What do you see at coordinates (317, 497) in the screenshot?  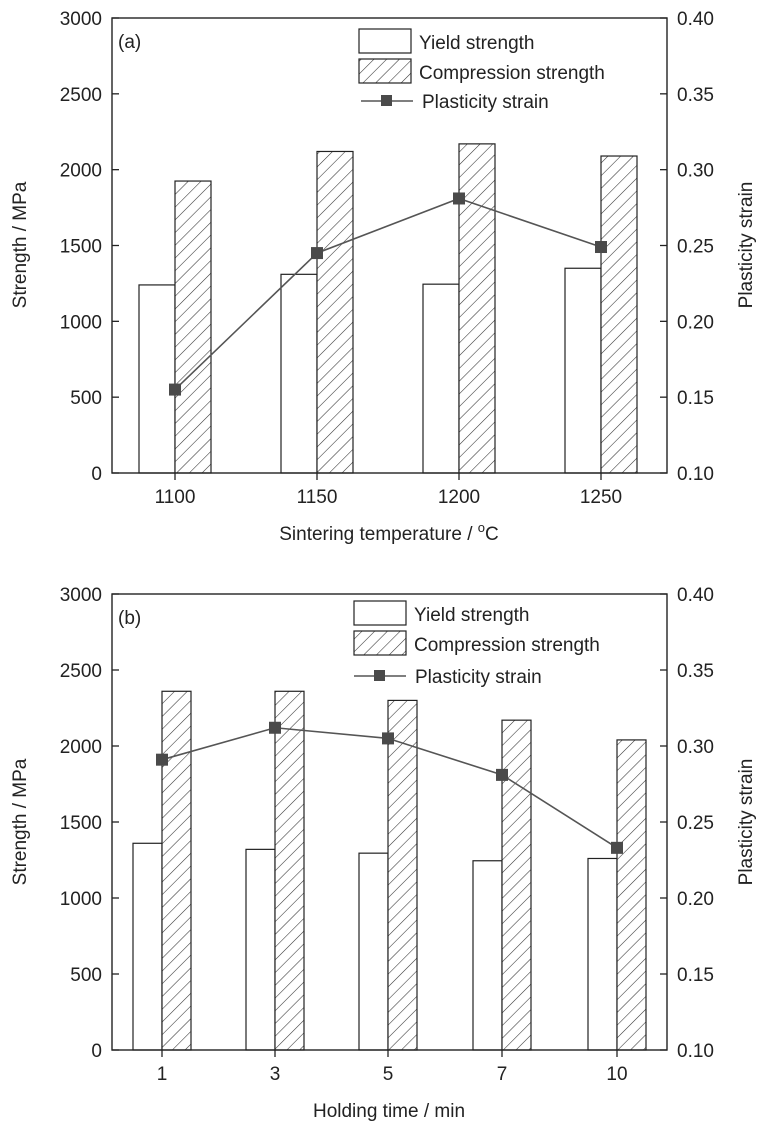 I see `x-tick-label: 1150` at bounding box center [317, 497].